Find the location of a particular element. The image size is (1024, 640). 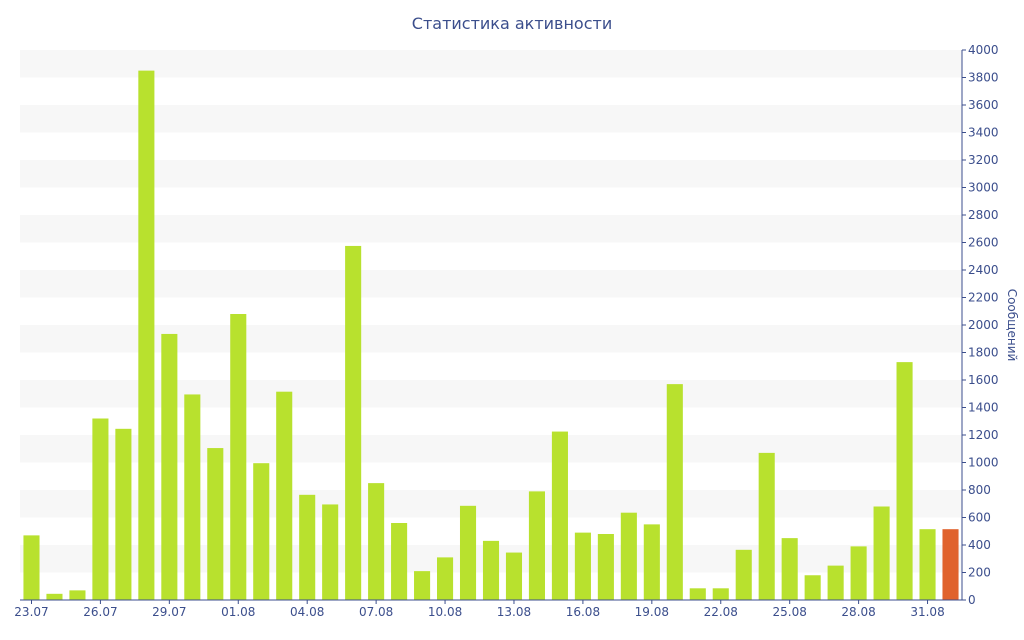

bar-07.08 is located at coordinates (376, 541).